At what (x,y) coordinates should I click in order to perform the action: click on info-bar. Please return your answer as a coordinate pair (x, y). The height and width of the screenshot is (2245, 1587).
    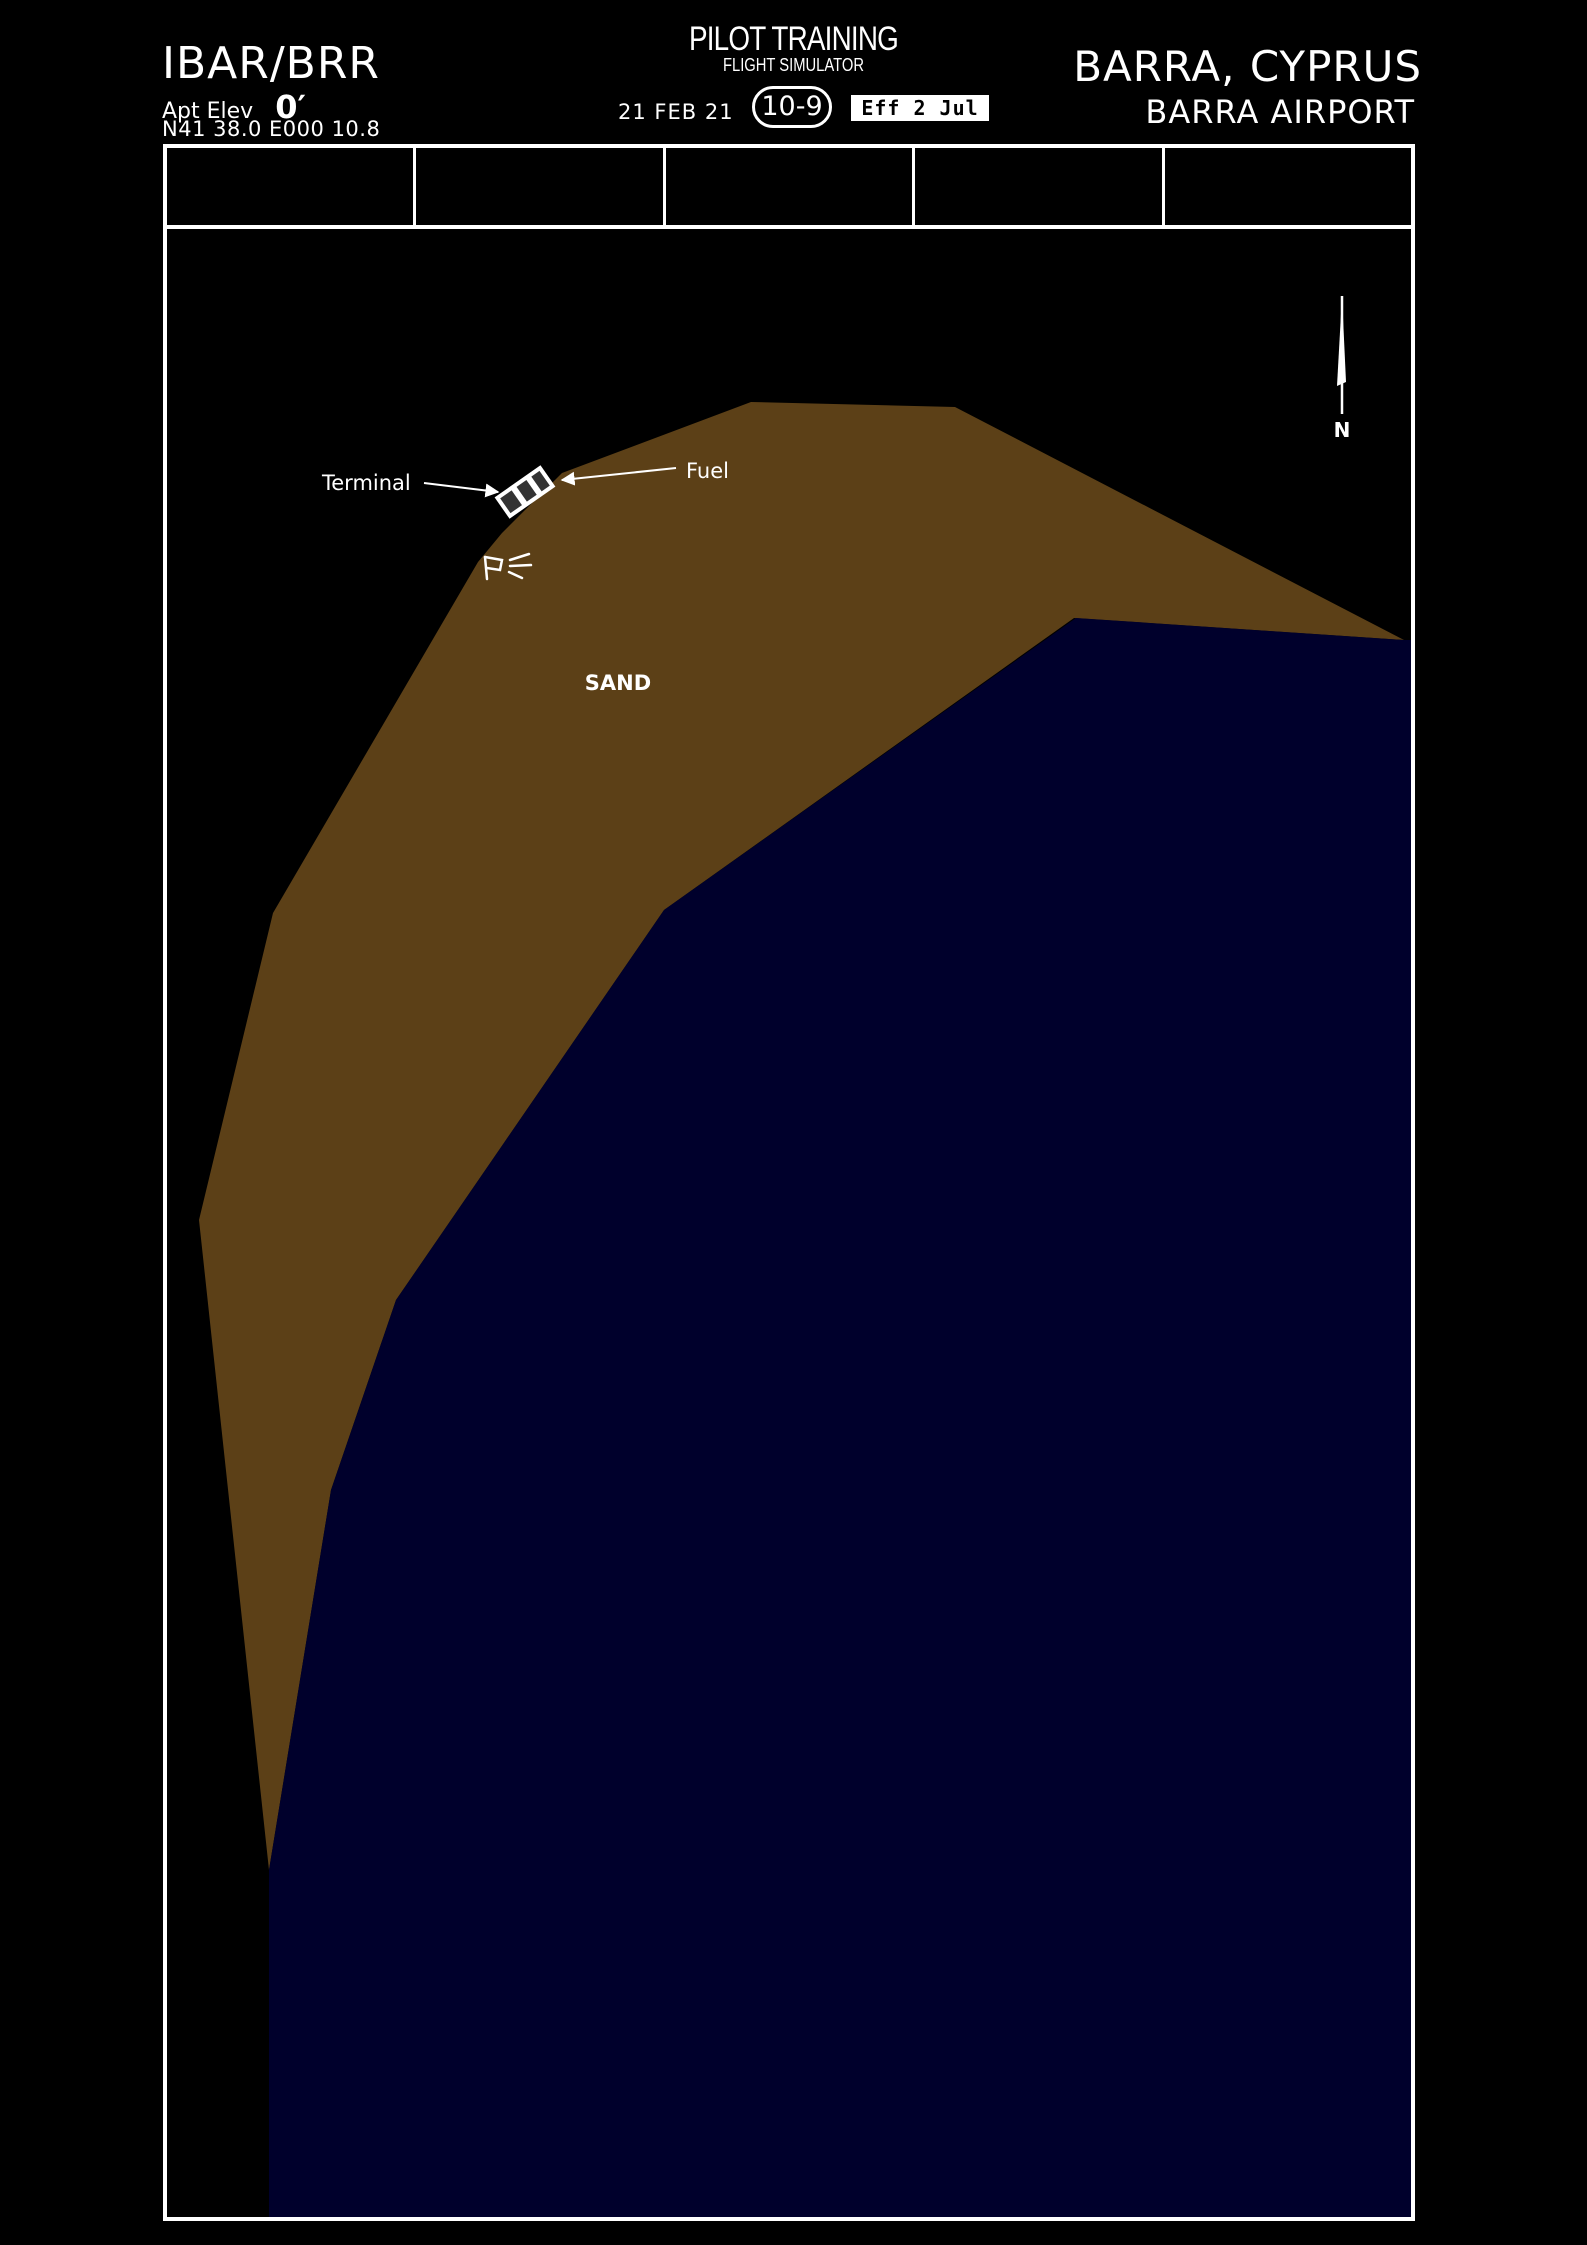
    Looking at the image, I should click on (789, 186).